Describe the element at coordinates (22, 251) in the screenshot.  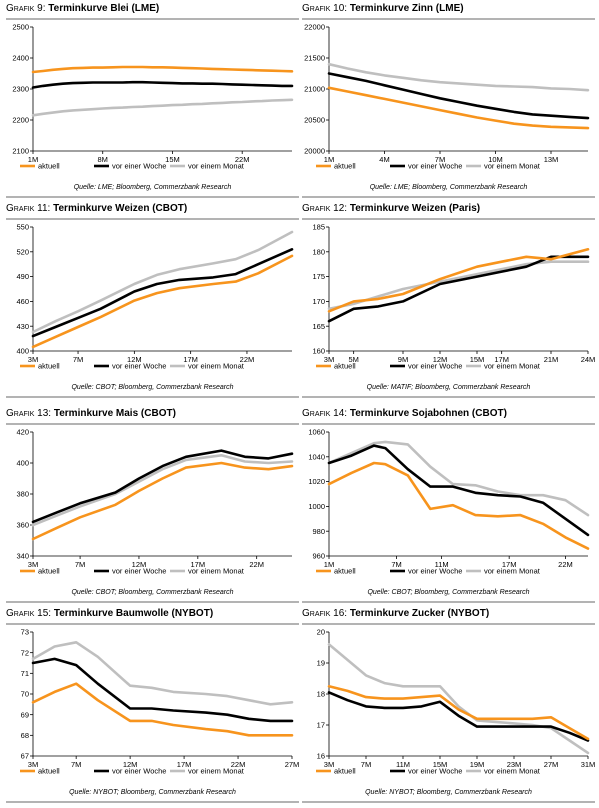
I see `y-tick-label: 520` at that location.